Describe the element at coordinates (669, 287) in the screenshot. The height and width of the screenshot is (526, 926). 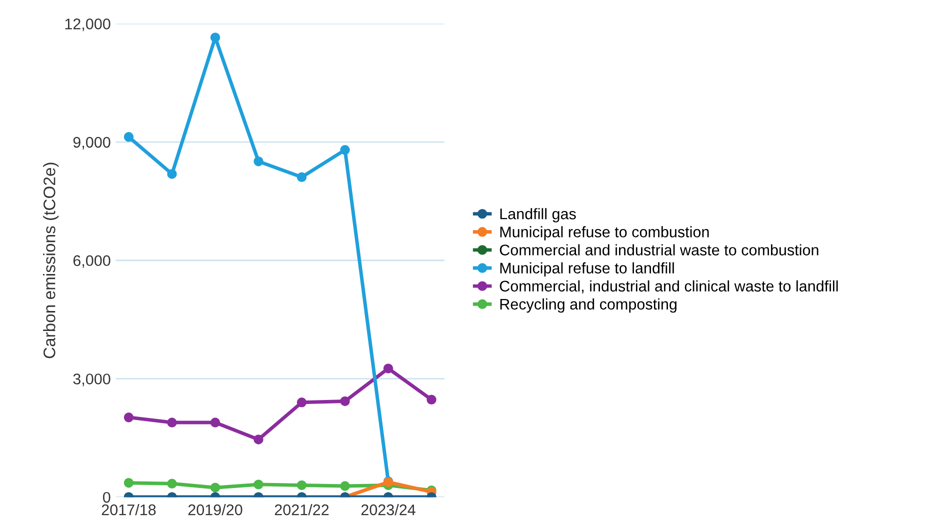
I see `legend-label: Commercial, industrial and clinical waste to landfill` at that location.